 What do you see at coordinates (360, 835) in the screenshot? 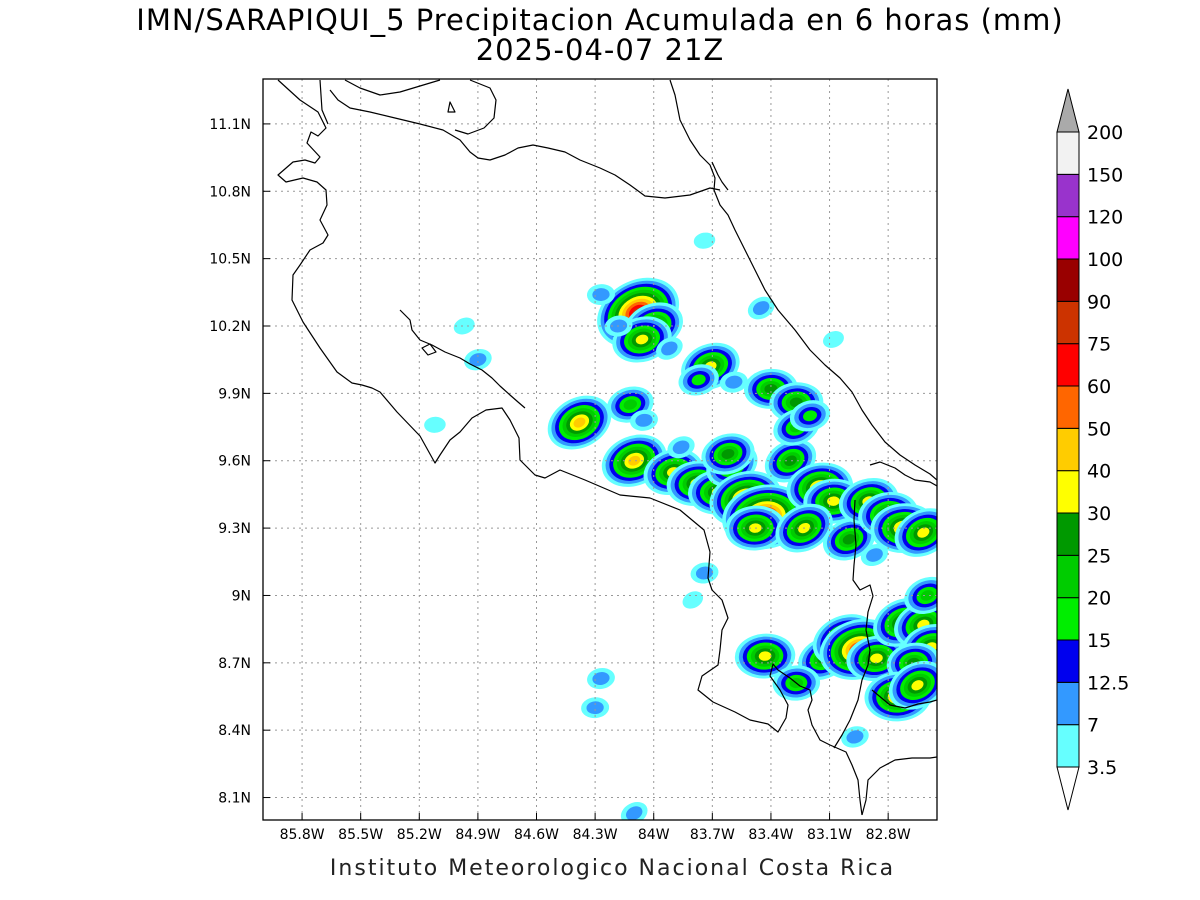
I see `lon-tick-label: 85.5W` at bounding box center [360, 835].